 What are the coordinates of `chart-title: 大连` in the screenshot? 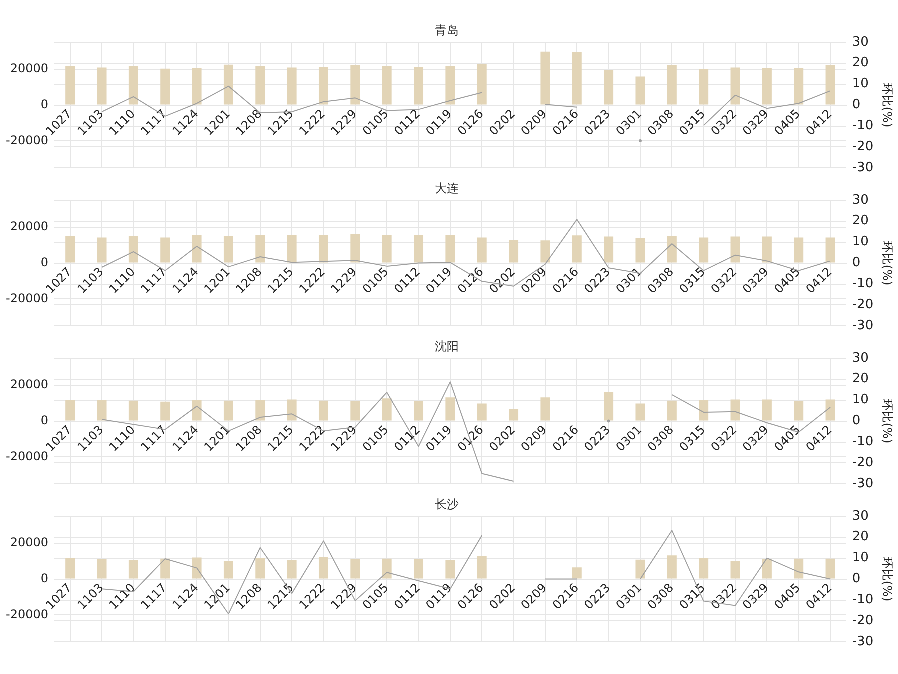 It's located at (447, 188).